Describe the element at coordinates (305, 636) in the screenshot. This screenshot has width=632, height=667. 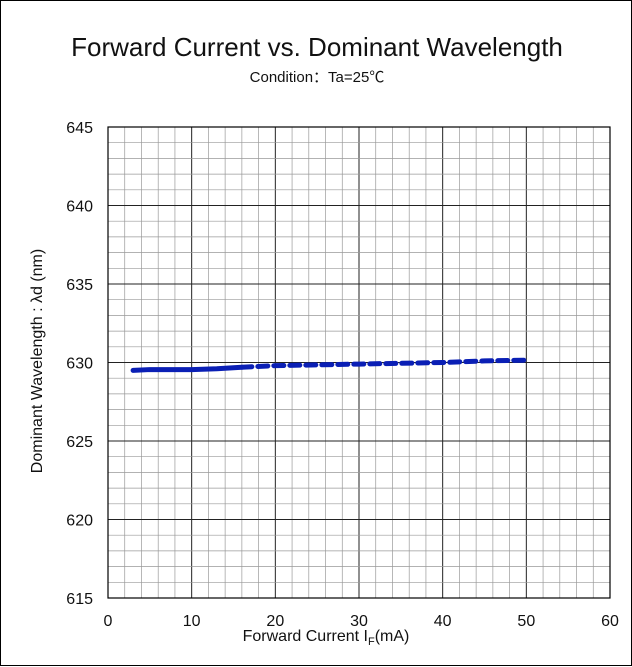
I see `x-axis-label-main: Forward Current I` at that location.